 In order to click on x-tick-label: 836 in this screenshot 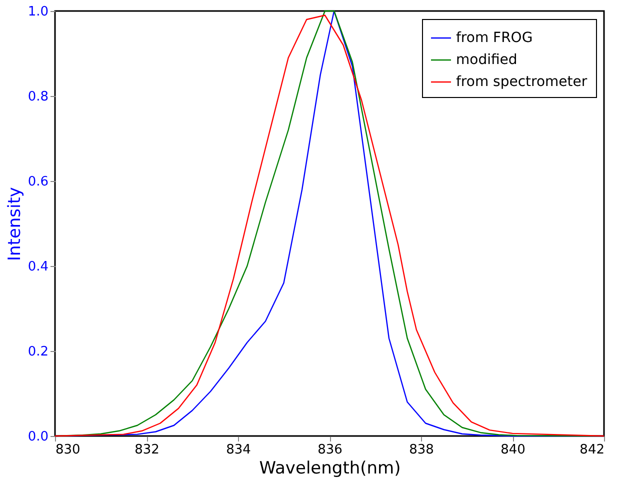, I will do `click(330, 450)`.